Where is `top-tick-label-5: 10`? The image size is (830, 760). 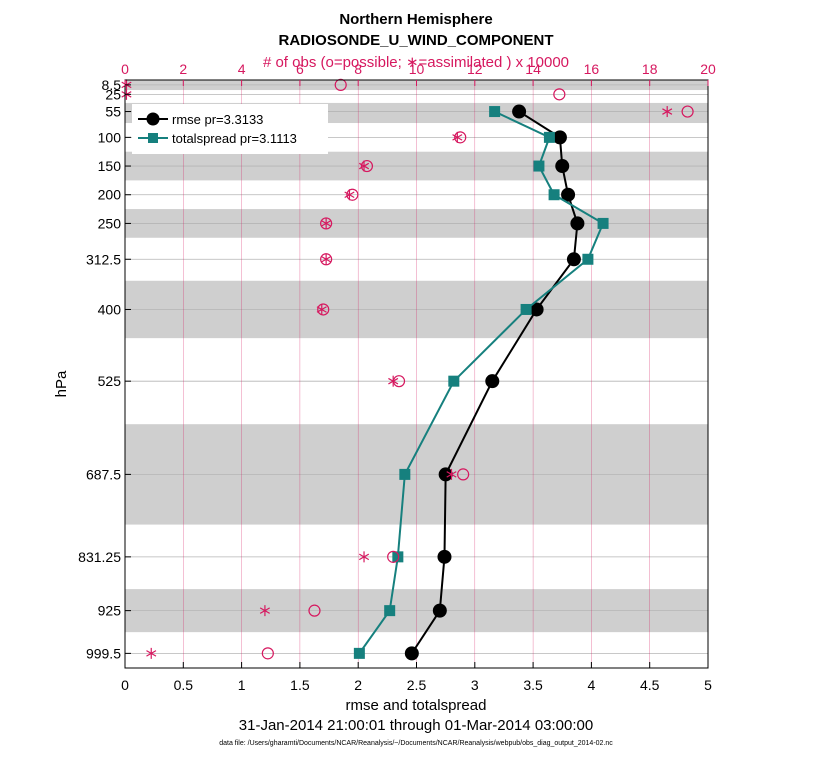
top-tick-label-5: 10 is located at coordinates (417, 69).